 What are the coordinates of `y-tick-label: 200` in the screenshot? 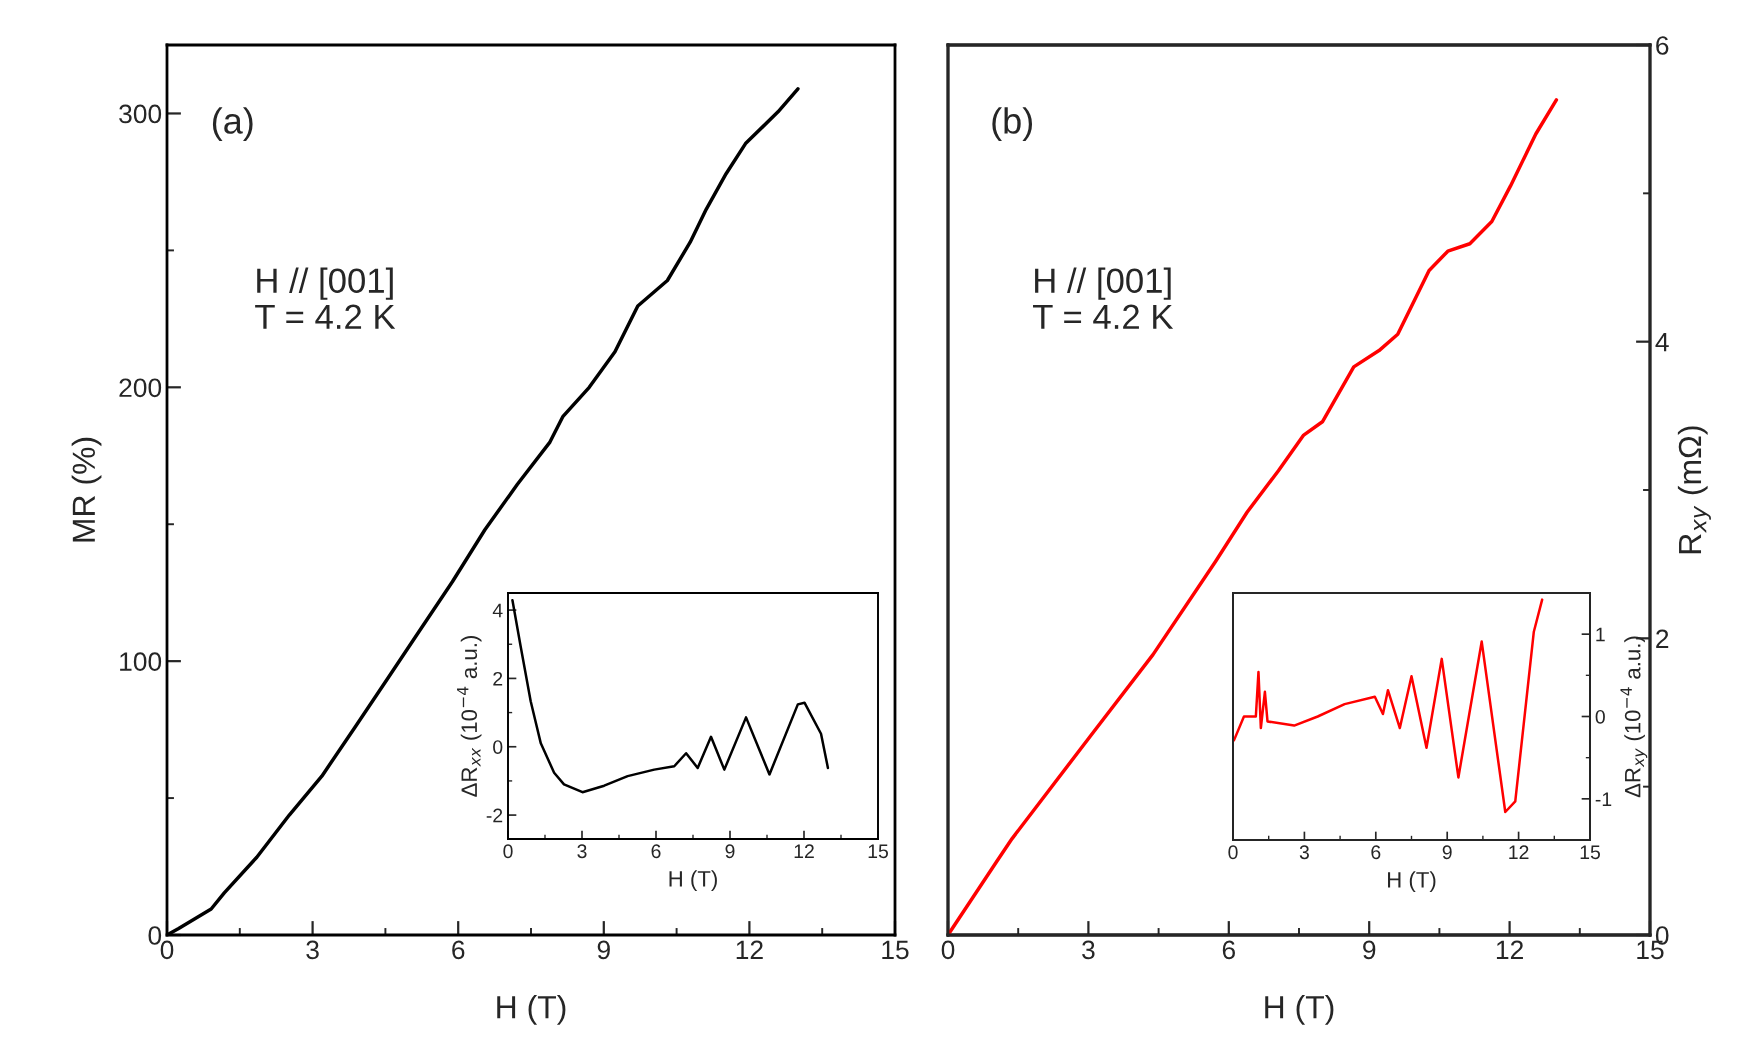 It's located at (140, 388).